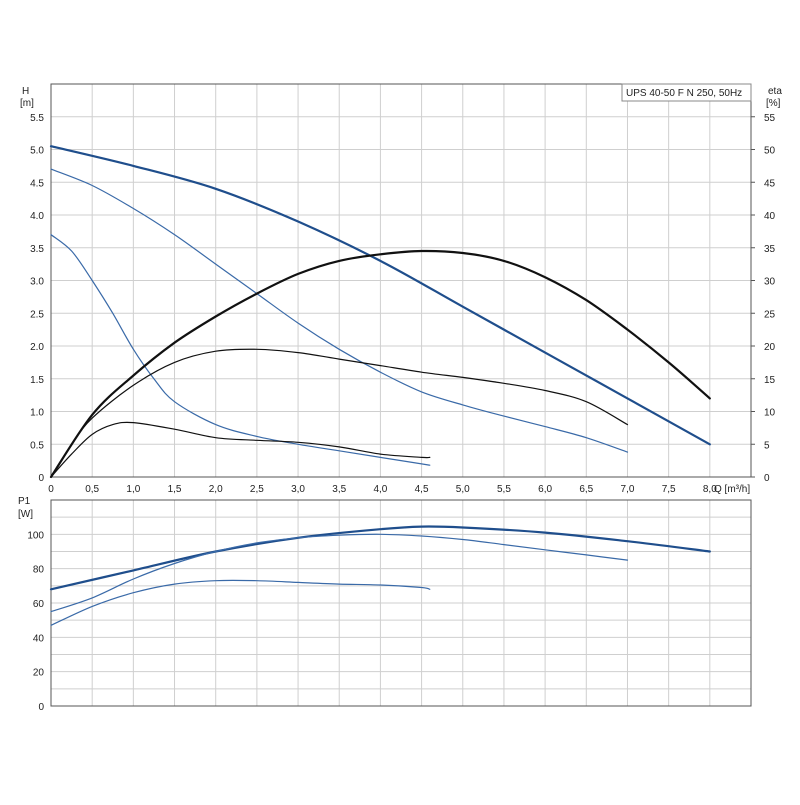 The width and height of the screenshot is (800, 805). Describe the element at coordinates (25, 514) in the screenshot. I see `power-axis-unit: [W]` at that location.